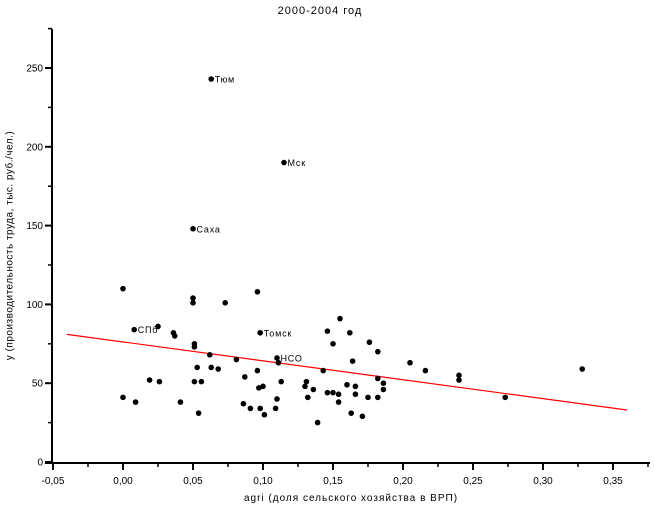  What do you see at coordinates (193, 481) in the screenshot?
I see `x-tick-label: 0,05` at bounding box center [193, 481].